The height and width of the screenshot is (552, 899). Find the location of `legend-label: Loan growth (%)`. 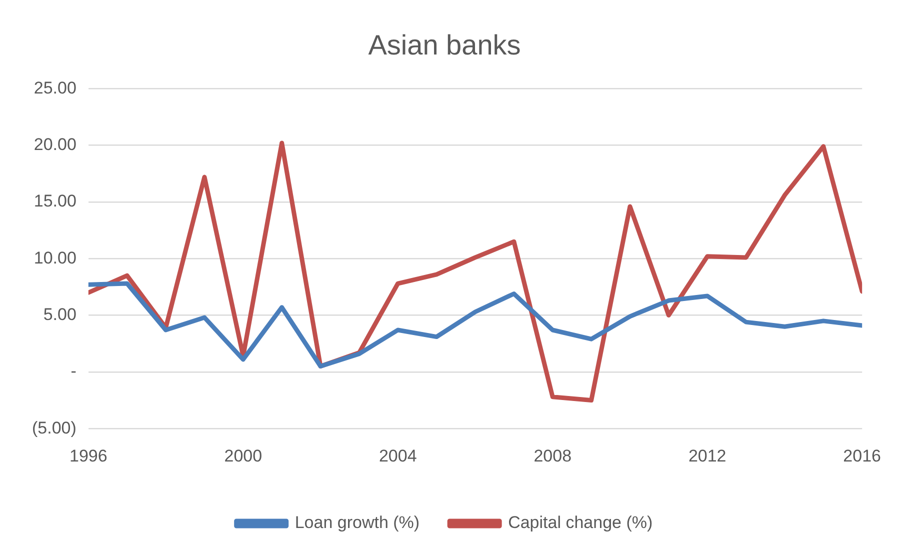

legend-label: Loan growth (%) is located at coordinates (357, 522).